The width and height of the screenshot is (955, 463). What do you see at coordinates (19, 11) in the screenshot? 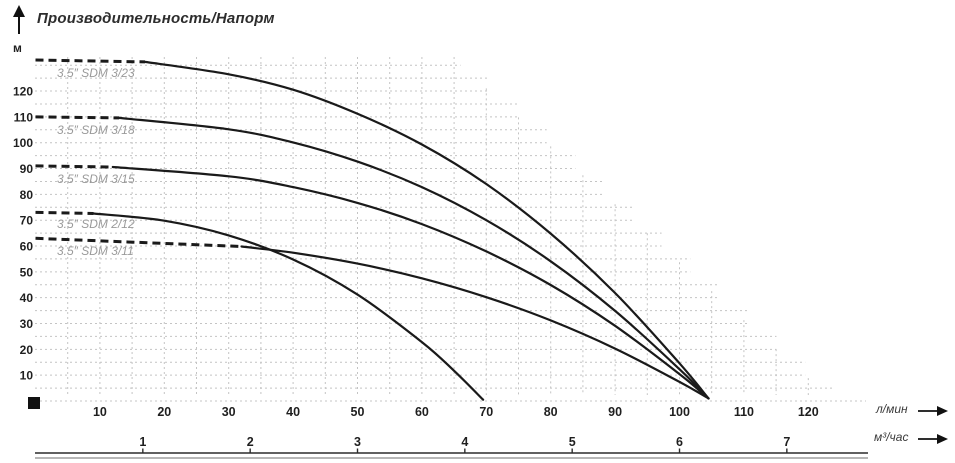
I see `y-axis-arrowhead-icon` at bounding box center [19, 11].